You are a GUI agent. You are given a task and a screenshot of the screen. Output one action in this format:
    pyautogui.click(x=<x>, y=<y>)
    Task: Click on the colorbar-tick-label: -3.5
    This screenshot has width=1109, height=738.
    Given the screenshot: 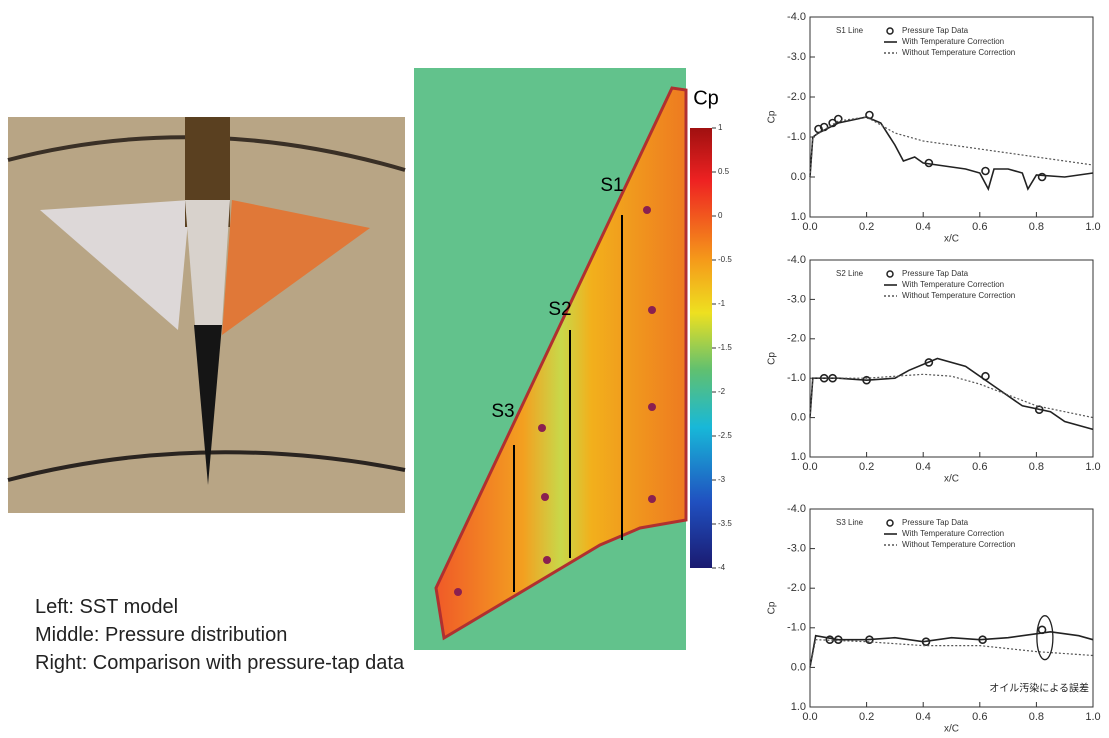 What is the action you would take?
    pyautogui.click(x=725, y=523)
    